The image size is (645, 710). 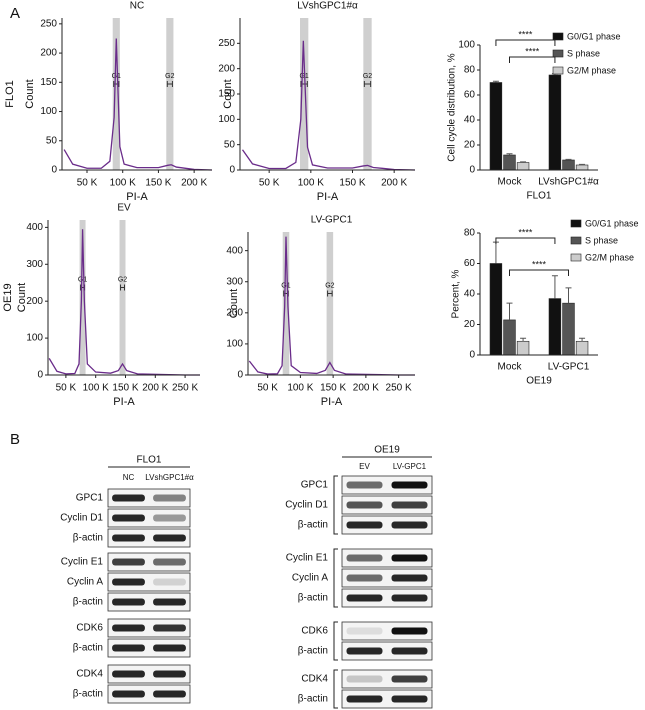 What do you see at coordinates (34, 227) in the screenshot?
I see `y-tick-label: 400` at bounding box center [34, 227].